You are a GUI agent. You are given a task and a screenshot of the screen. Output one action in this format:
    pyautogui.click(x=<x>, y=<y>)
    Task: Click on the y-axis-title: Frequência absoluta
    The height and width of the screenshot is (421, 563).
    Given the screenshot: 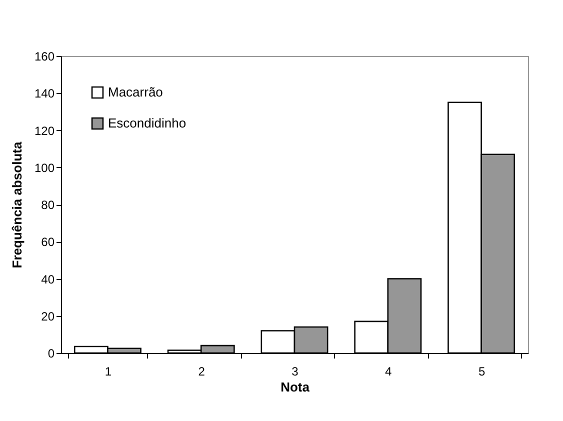 What is the action you would take?
    pyautogui.click(x=16, y=204)
    